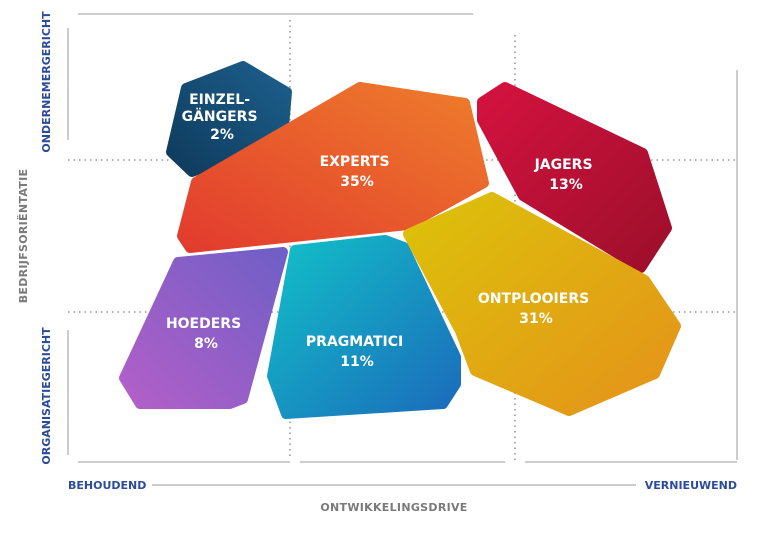  I want to click on segment-pragmatici-shape, so click(364, 327).